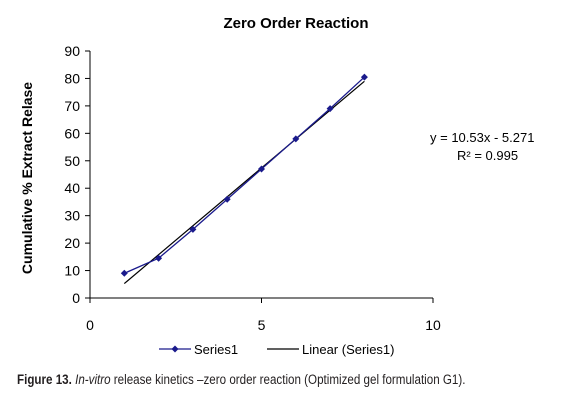 Image resolution: width=583 pixels, height=407 pixels. I want to click on y-tick-label: 0, so click(76, 298).